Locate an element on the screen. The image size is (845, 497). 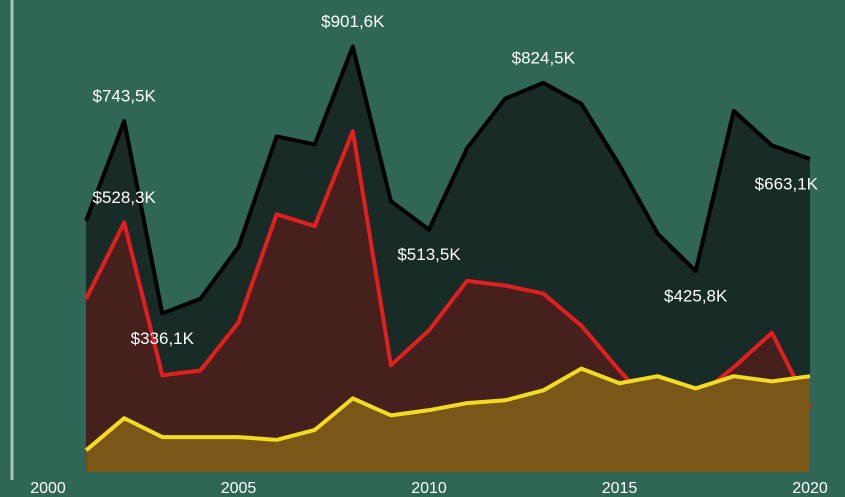
data-label: $336,1K is located at coordinates (163, 338).